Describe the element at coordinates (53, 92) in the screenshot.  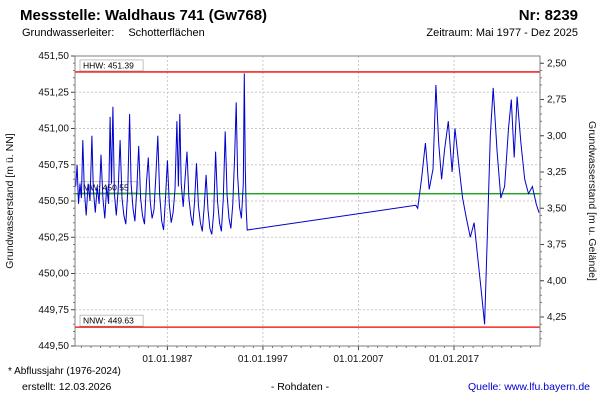
I see `y-tick-label-left: 451,25` at that location.